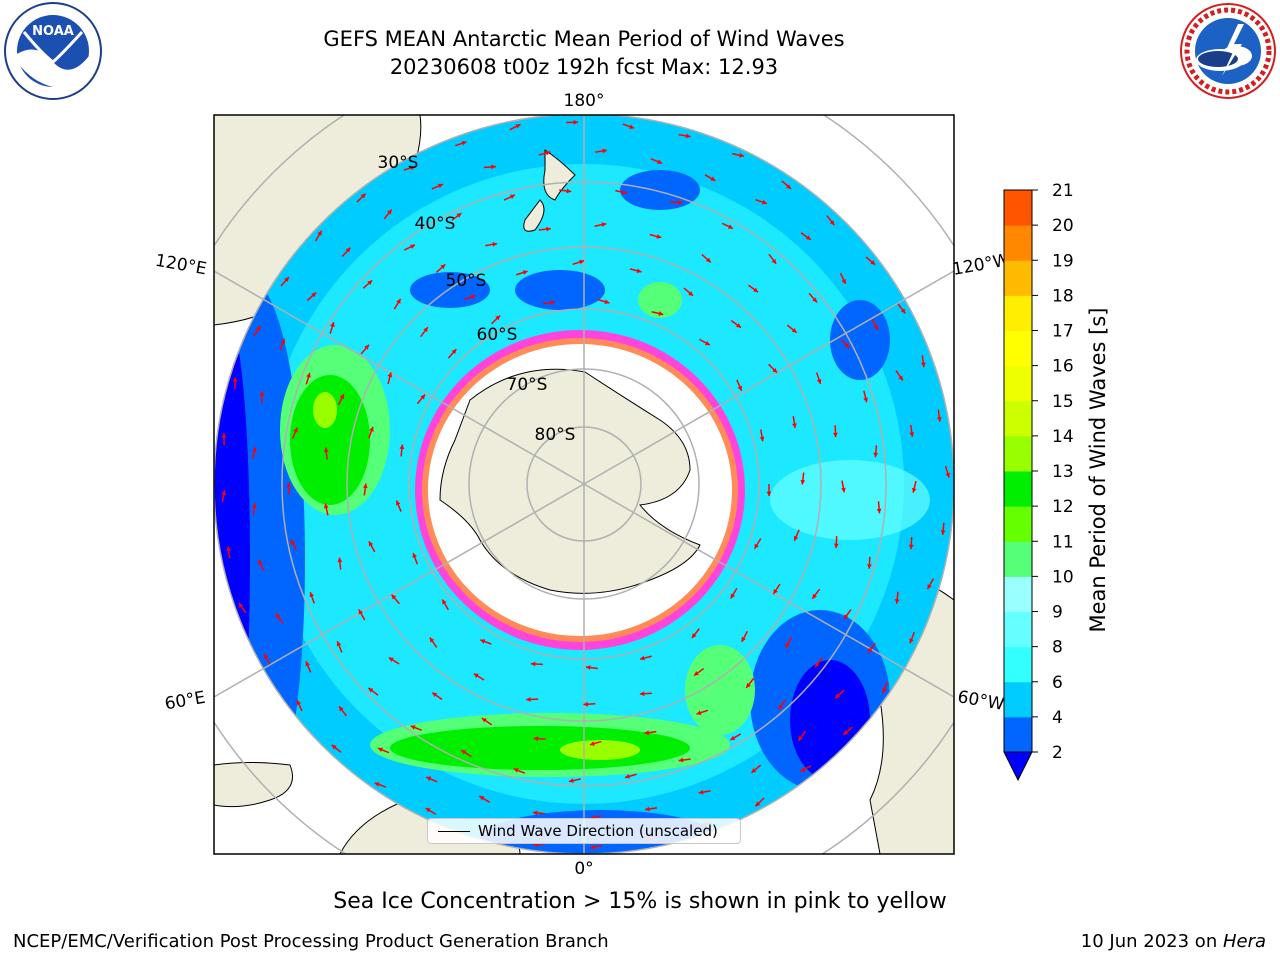 This screenshot has width=1280, height=960. Describe the element at coordinates (1063, 261) in the screenshot. I see `colorbar-tick-label: 19` at that location.